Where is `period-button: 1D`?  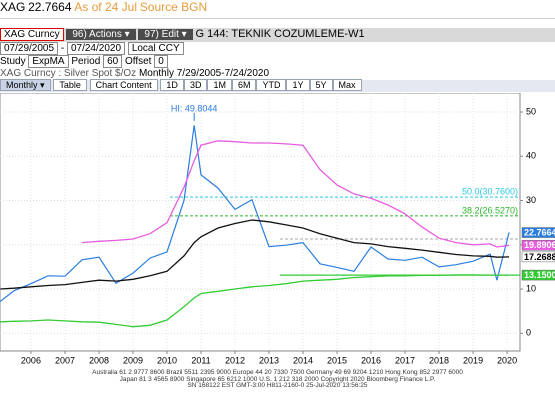 period-button: 1D is located at coordinates (172, 85).